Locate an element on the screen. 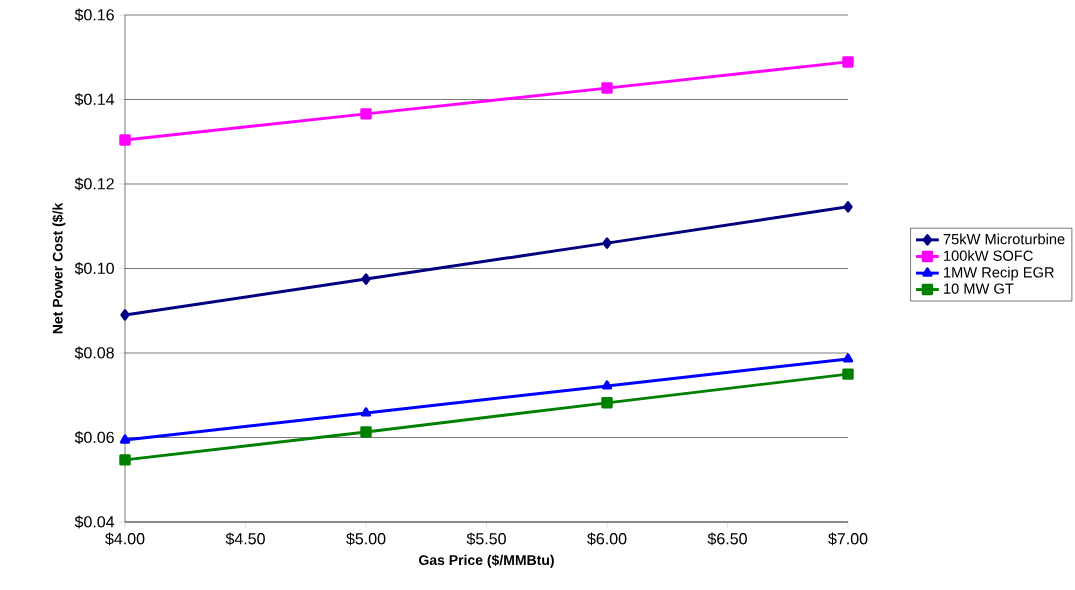 This screenshot has height=590, width=1075. legend-label: 100kW SOFC is located at coordinates (988, 255).